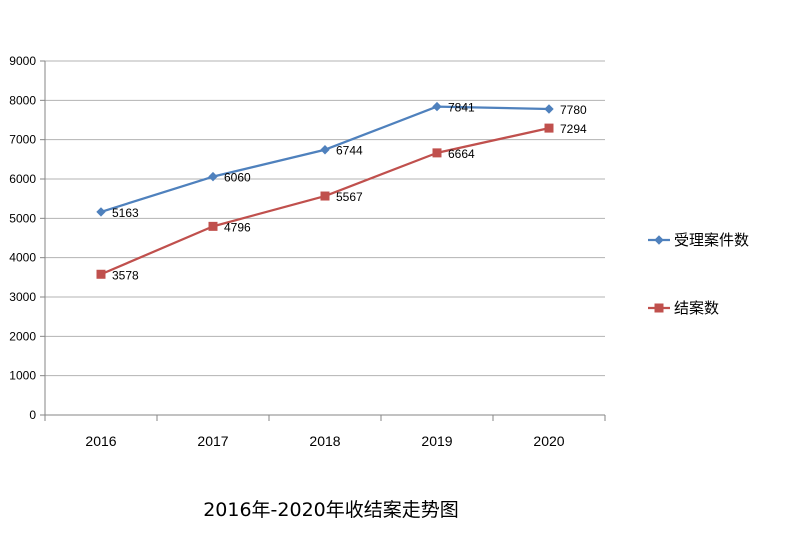 Image resolution: width=794 pixels, height=549 pixels. What do you see at coordinates (331, 510) in the screenshot?
I see `chart-title: 2016年-2020年收结案走势图` at bounding box center [331, 510].